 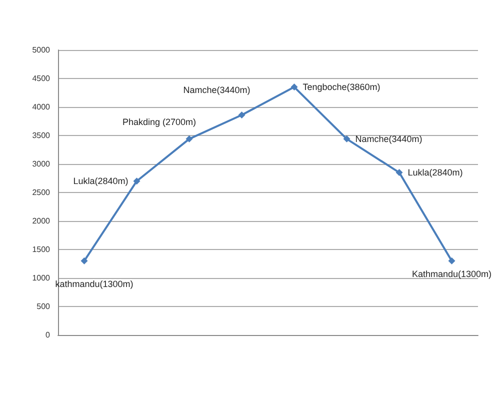 I want to click on annotation: Phakding (2700m), so click(x=159, y=121).